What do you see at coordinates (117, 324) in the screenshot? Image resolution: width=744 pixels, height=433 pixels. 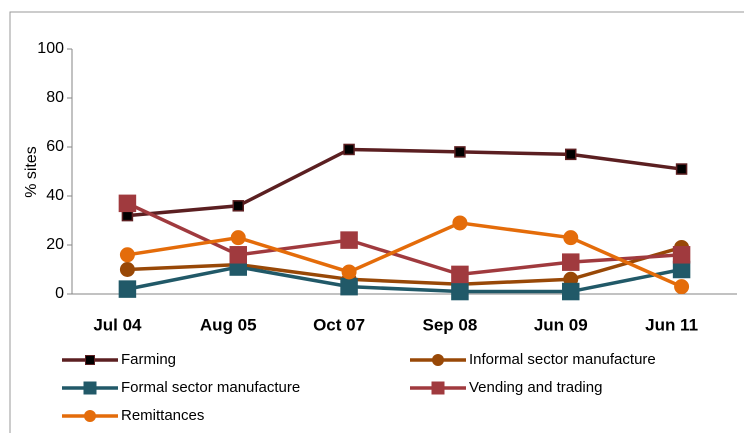 I see `x-tick-label: Jul 04` at bounding box center [117, 324].